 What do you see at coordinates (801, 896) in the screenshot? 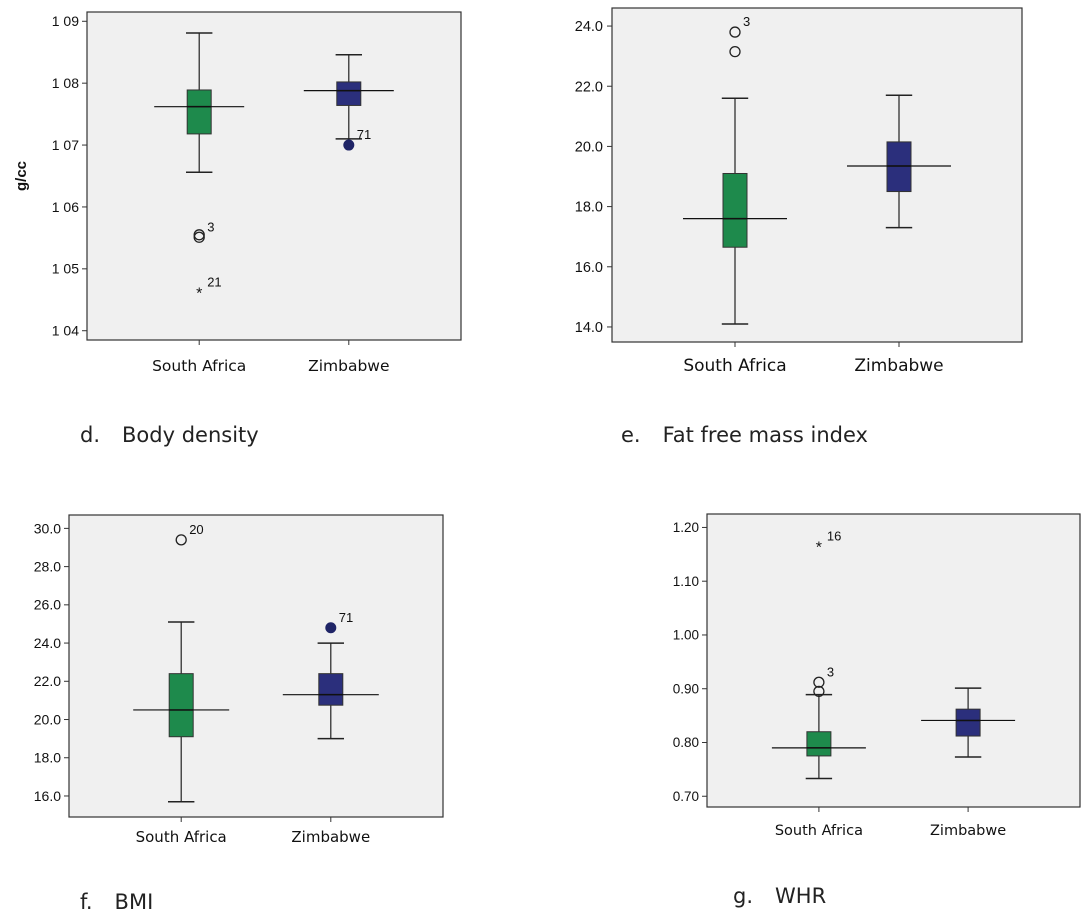
I see `caption-text: WHR` at bounding box center [801, 896].